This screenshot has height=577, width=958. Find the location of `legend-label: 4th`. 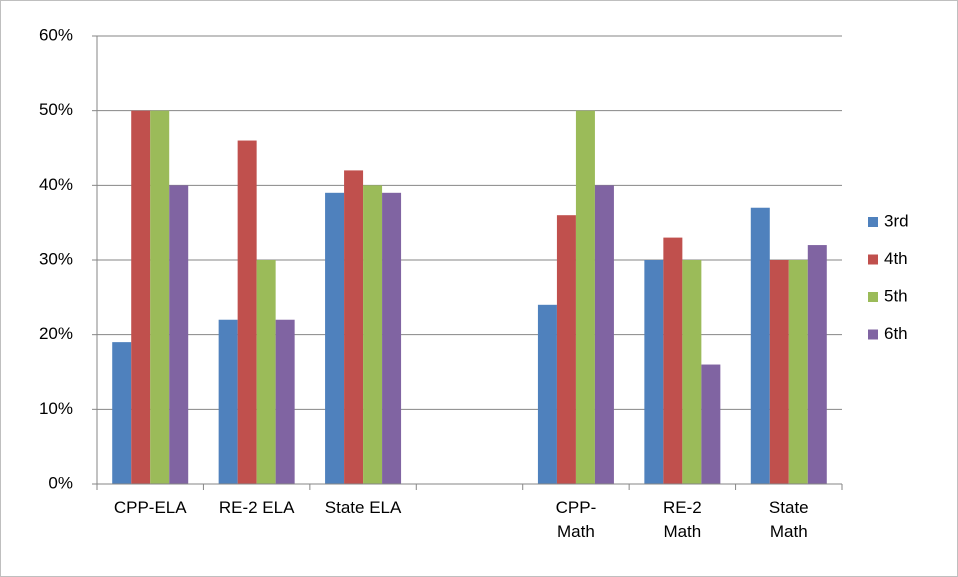

legend-label: 4th is located at coordinates (896, 258).